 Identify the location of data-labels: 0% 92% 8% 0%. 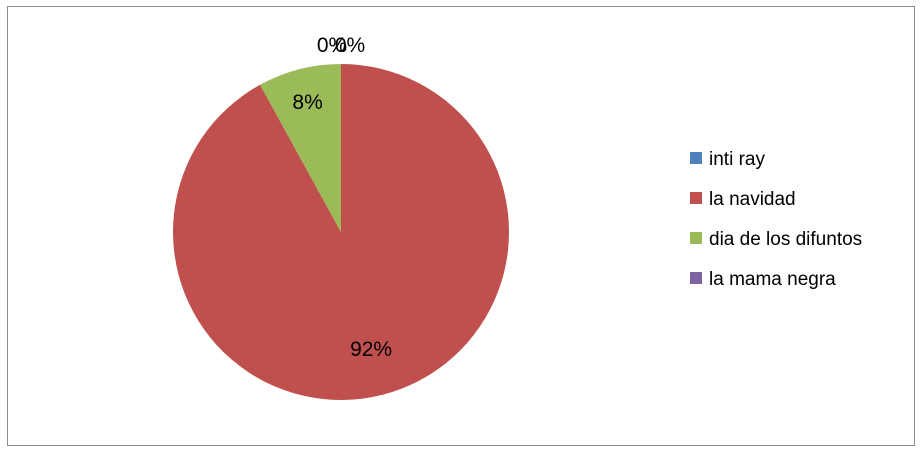
(342, 197).